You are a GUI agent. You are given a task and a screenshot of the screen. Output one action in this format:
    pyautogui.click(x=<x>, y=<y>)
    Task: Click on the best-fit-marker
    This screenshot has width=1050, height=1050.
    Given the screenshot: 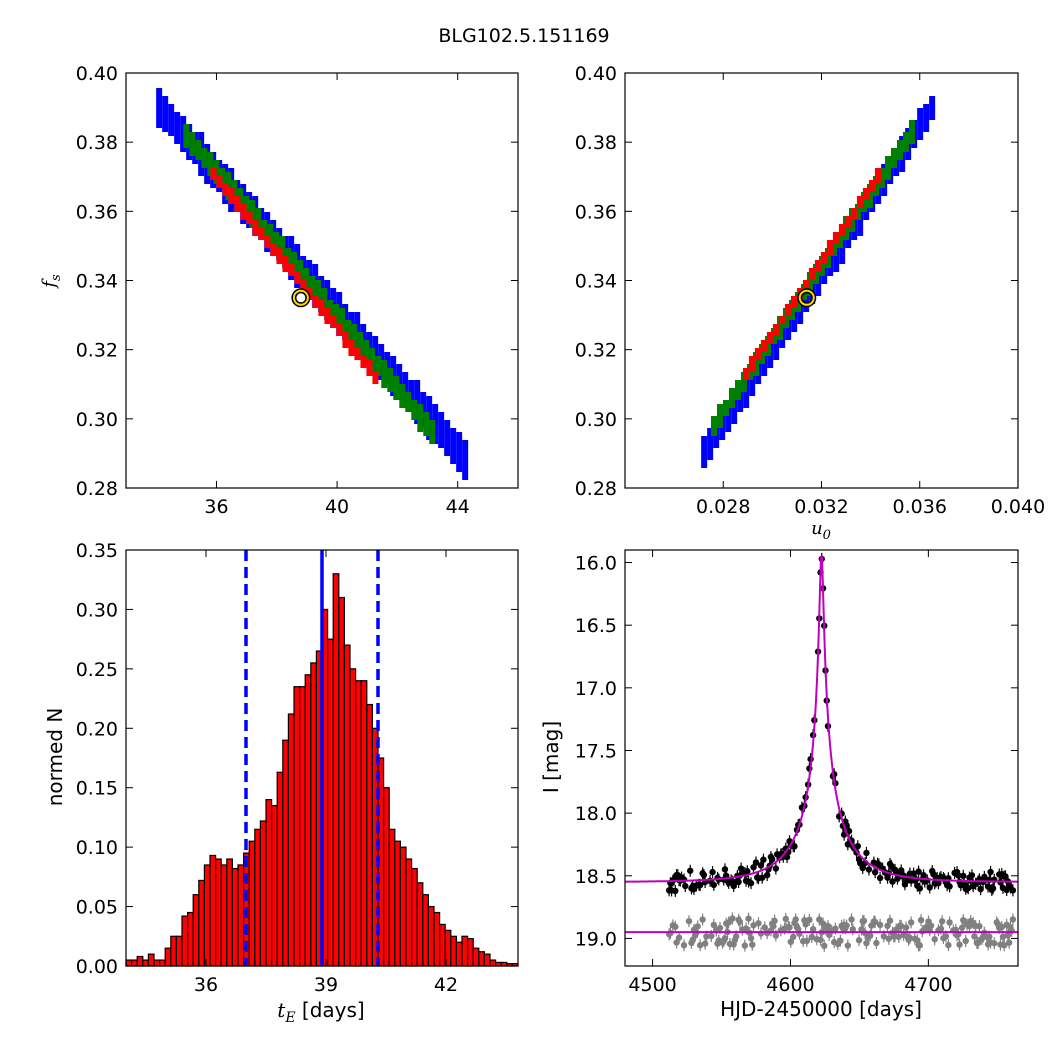 What is the action you would take?
    pyautogui.click(x=806, y=297)
    